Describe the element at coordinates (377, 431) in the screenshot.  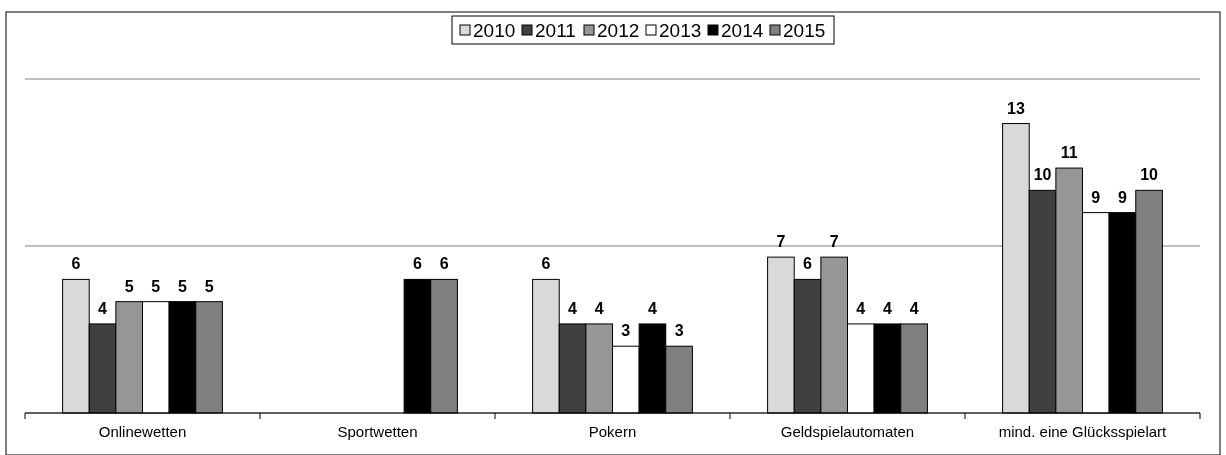
I see `x-tick-label: Sportwetten` at that location.